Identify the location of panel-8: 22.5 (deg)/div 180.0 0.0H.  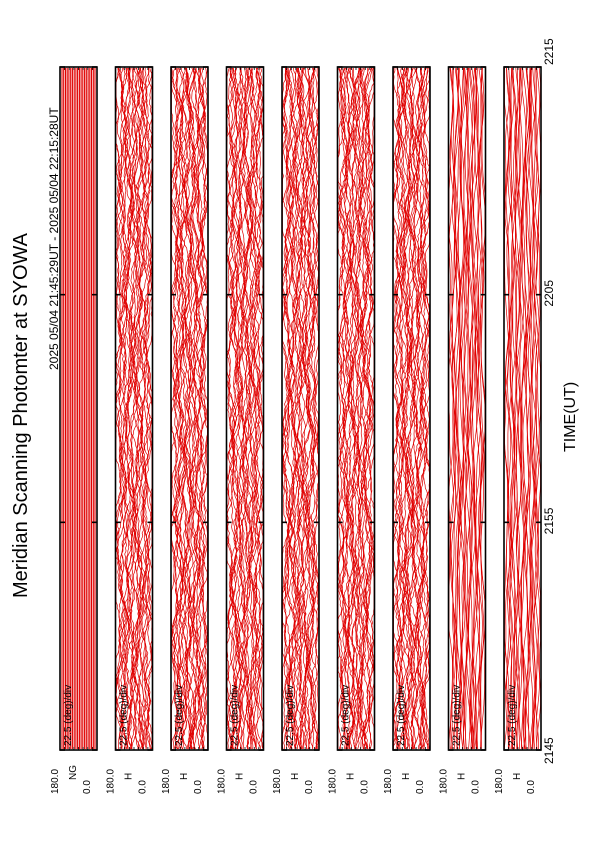
(463, 430).